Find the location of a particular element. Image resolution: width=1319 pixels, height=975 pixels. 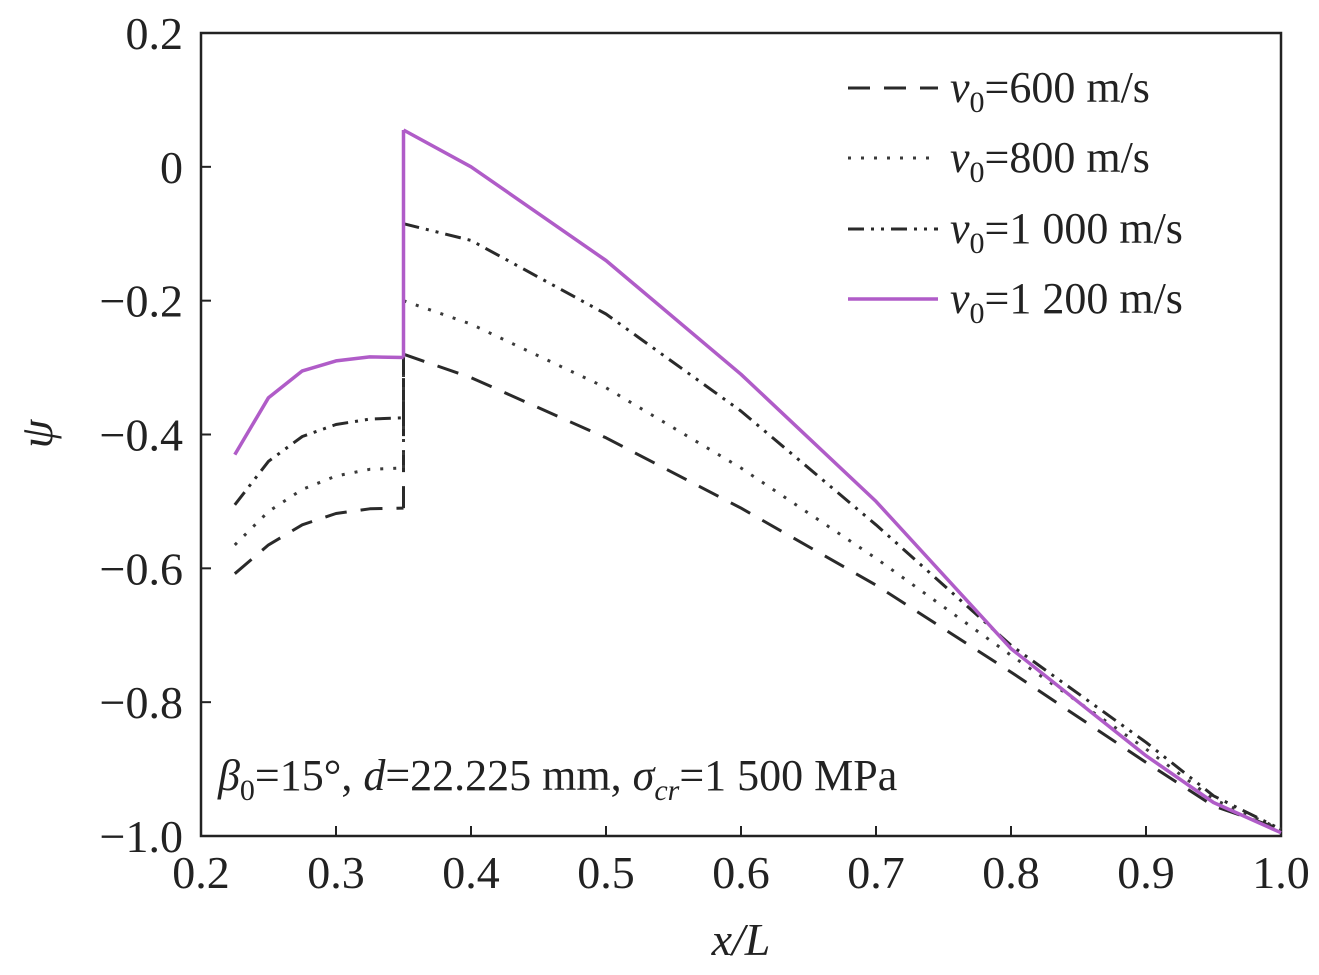

y-axis-label: ψ is located at coordinates (36, 433).